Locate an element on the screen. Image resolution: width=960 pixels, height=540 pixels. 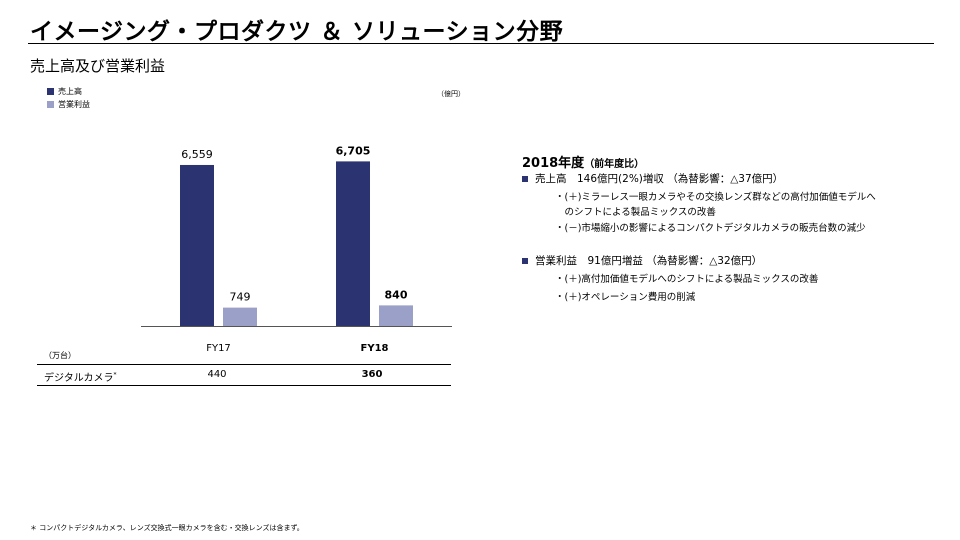
legend-swatch-sales is located at coordinates (50, 91).